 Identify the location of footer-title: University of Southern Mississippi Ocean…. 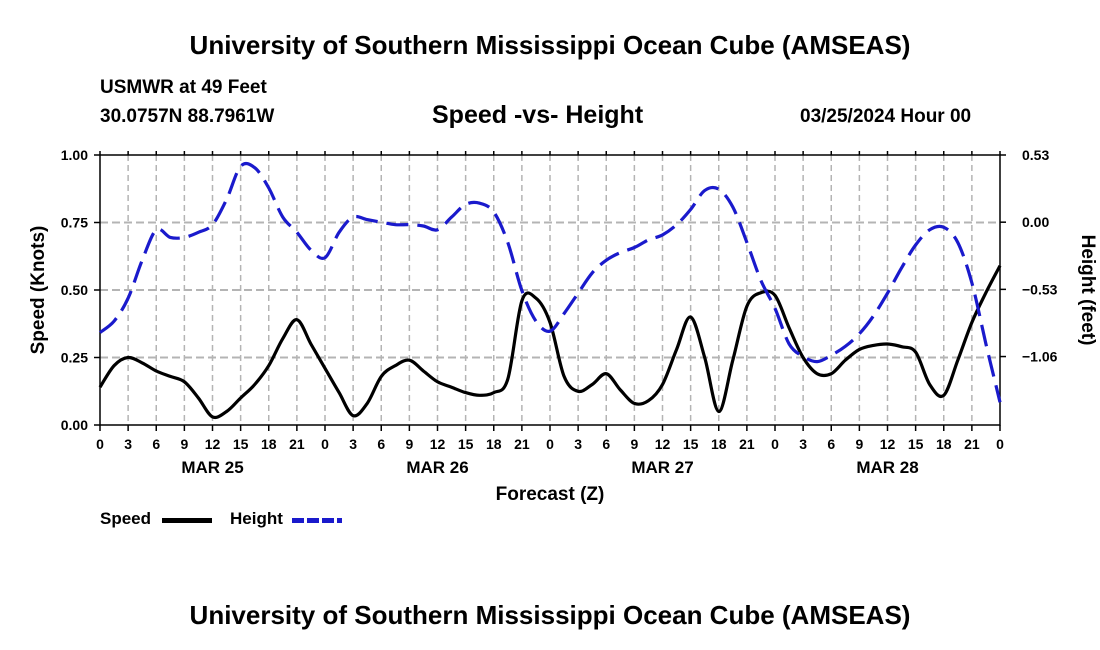
(550, 615).